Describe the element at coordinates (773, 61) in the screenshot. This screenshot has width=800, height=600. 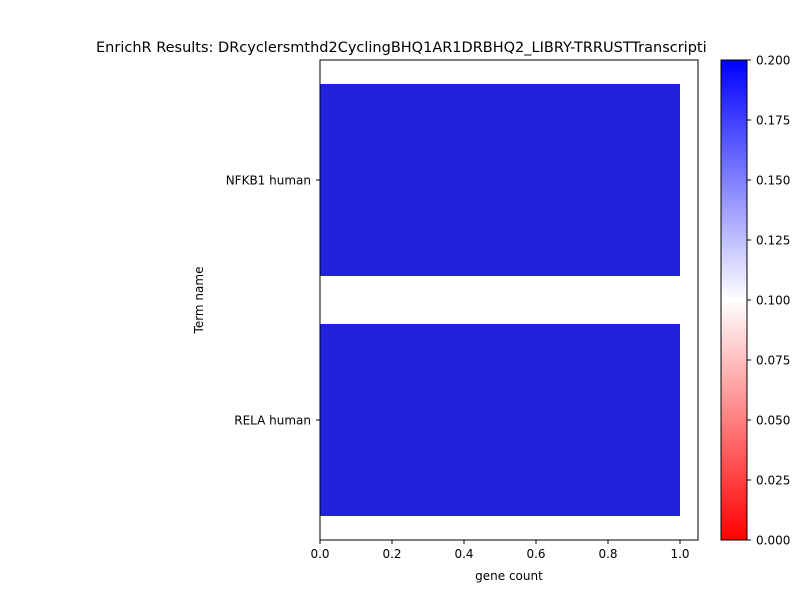
I see `colorbar-tick-label: 0.200` at that location.